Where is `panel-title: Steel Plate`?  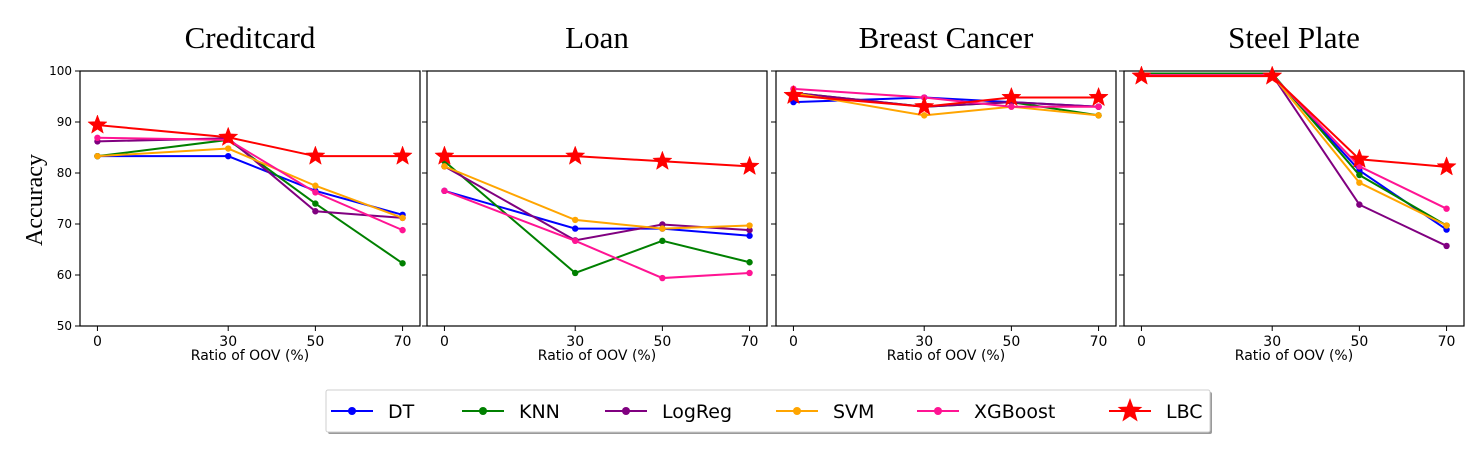 panel-title: Steel Plate is located at coordinates (1294, 37).